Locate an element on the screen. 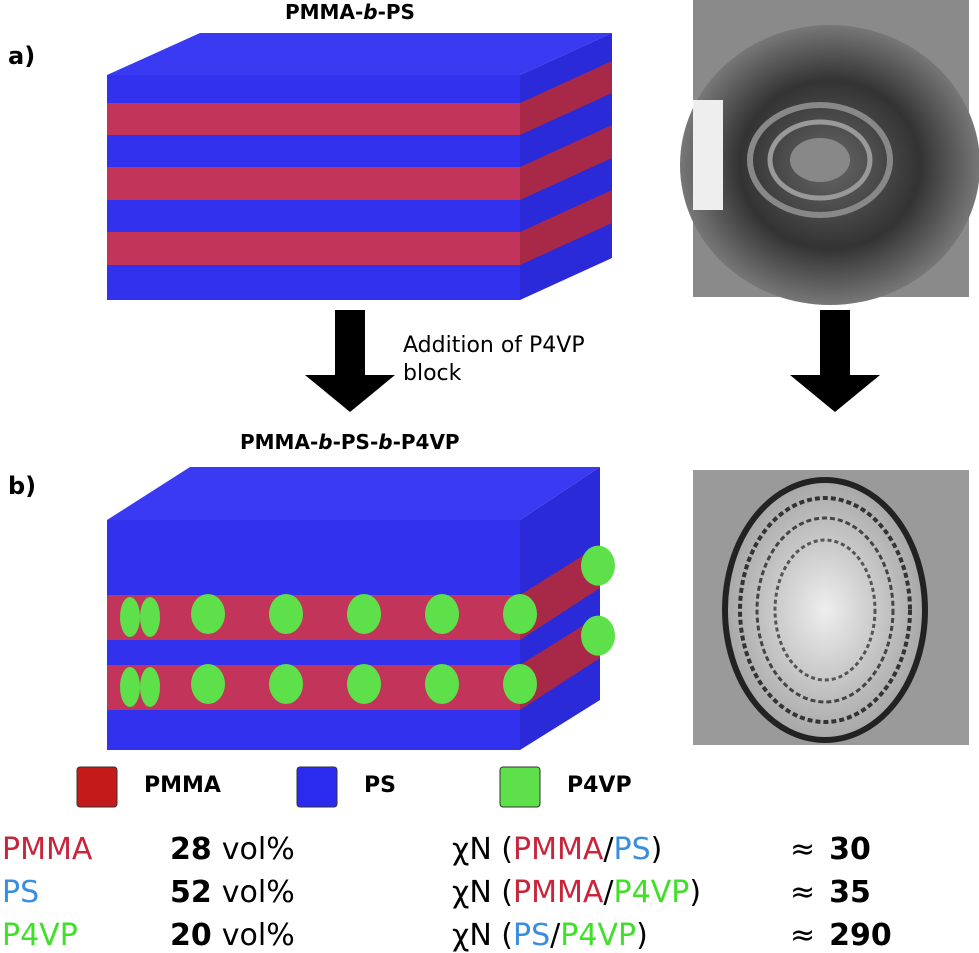 The height and width of the screenshot is (953, 979). volume-fraction: 52 vol% is located at coordinates (232, 892).